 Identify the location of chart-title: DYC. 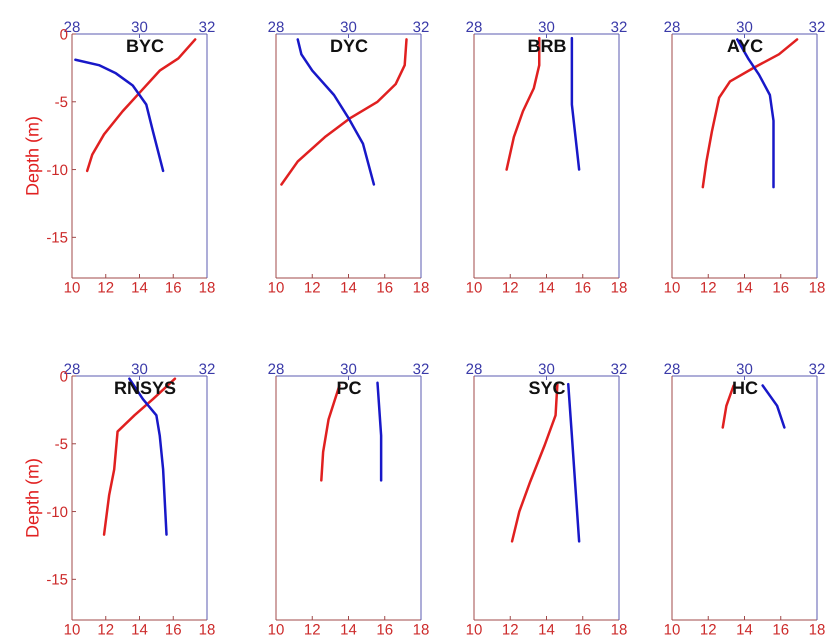
(348, 46).